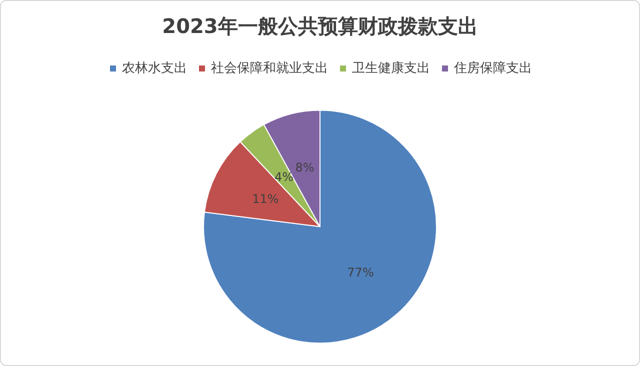 This screenshot has width=640, height=366. What do you see at coordinates (391, 68) in the screenshot?
I see `legend-label: 卫生健康支出` at bounding box center [391, 68].